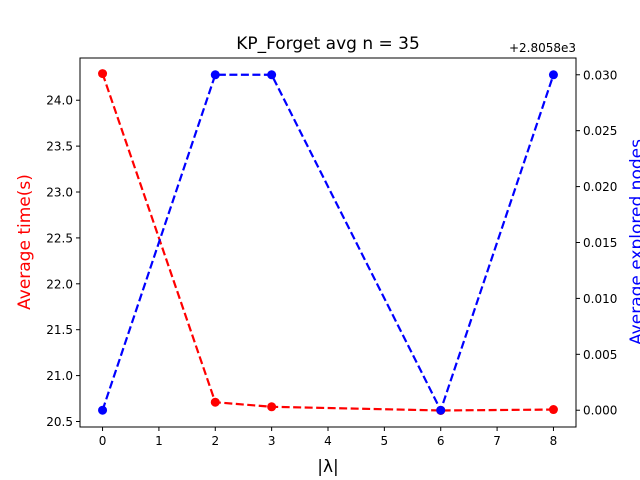 This screenshot has width=640, height=480. I want to click on x-tick-label: 0, so click(103, 441).